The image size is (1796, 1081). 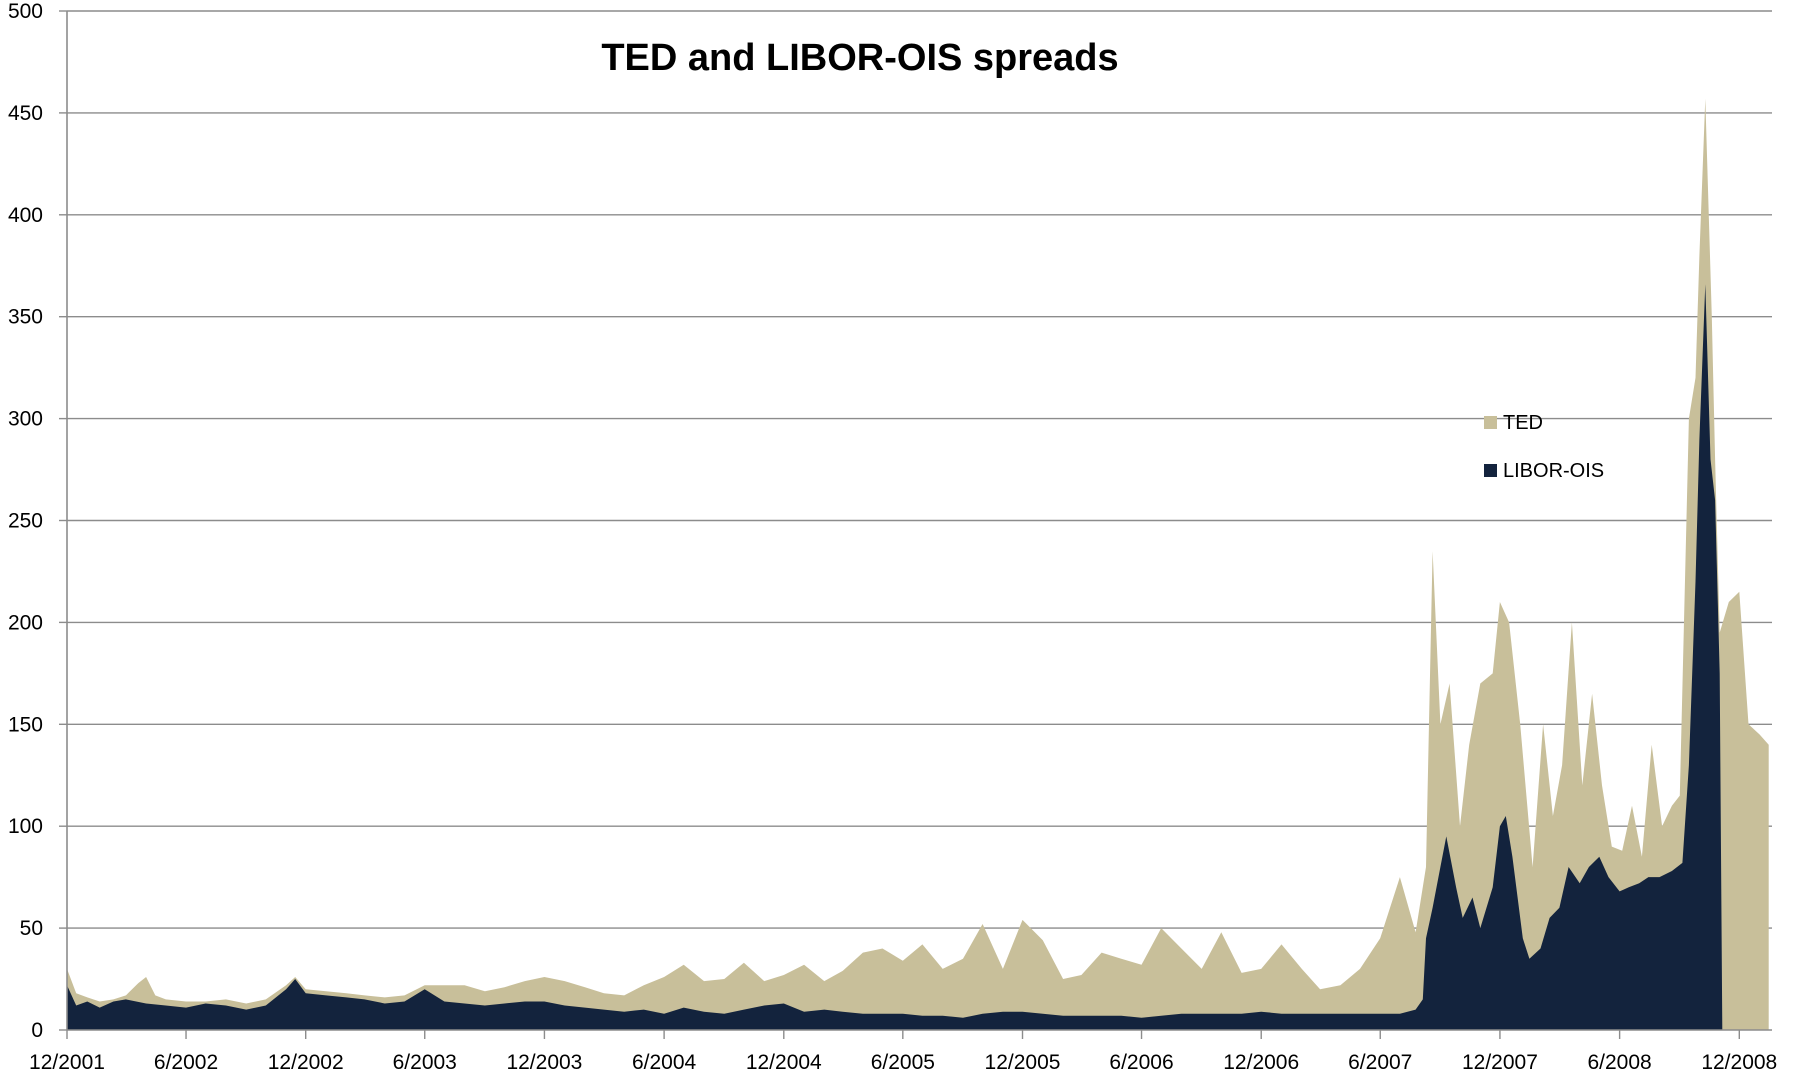 I want to click on y-tick-label: 0, so click(x=37, y=1030).